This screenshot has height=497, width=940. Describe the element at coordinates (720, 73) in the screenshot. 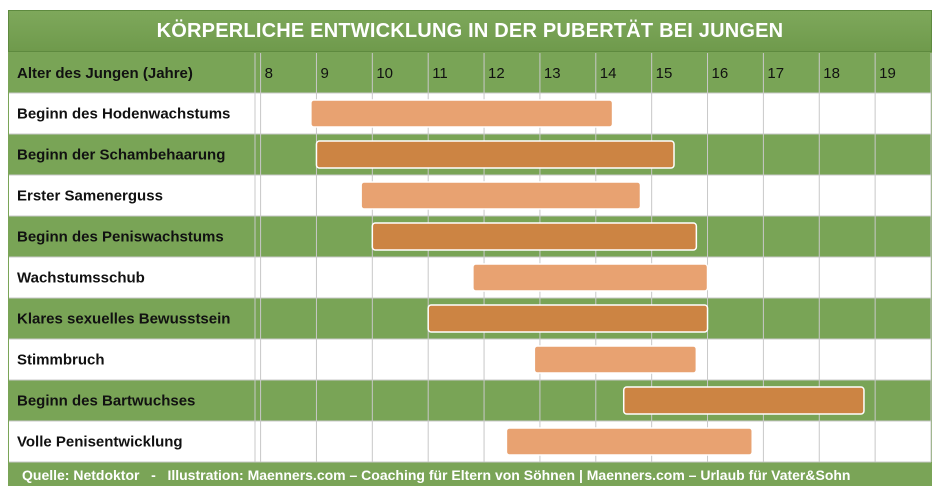

I see `x-tick-label: 16` at that location.